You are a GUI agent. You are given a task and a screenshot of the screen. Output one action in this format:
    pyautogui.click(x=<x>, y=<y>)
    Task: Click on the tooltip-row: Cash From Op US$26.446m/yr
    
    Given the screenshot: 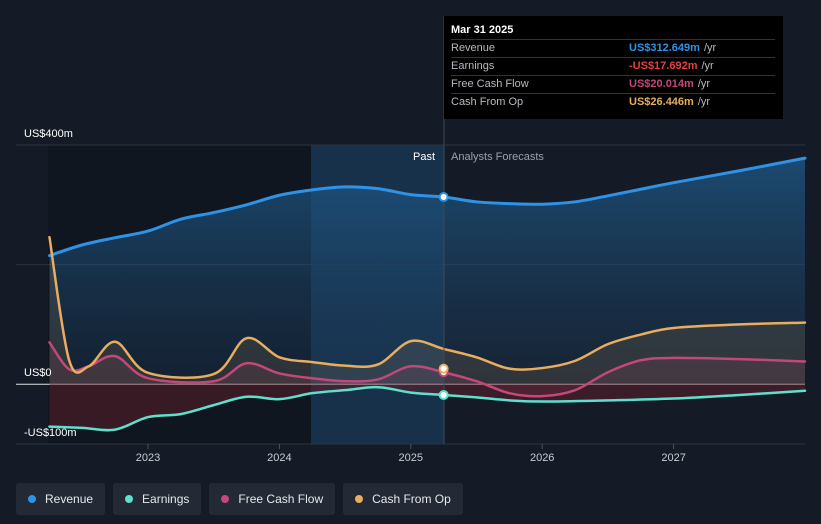 What is the action you would take?
    pyautogui.click(x=613, y=102)
    